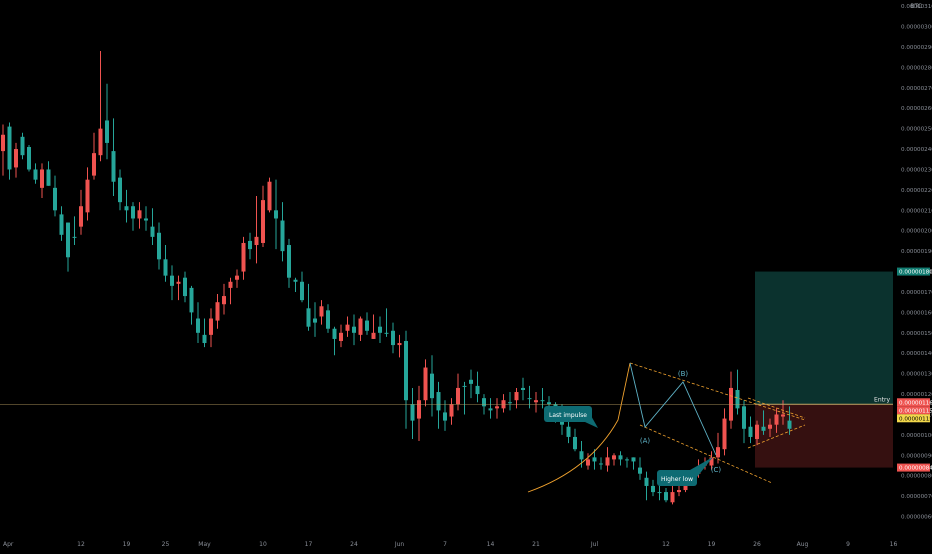 Image resolution: width=932 pixels, height=554 pixels. Describe the element at coordinates (916, 497) in the screenshot. I see `y-tick-label: 0.00000070` at that location.